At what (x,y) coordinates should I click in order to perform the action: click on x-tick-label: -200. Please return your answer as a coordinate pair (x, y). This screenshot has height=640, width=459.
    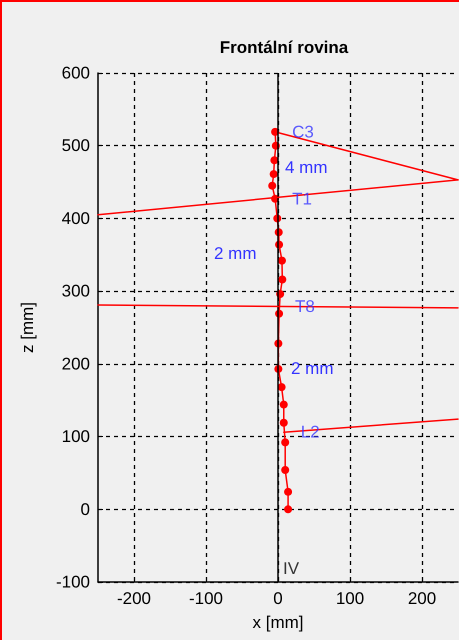
    Looking at the image, I should click on (134, 598).